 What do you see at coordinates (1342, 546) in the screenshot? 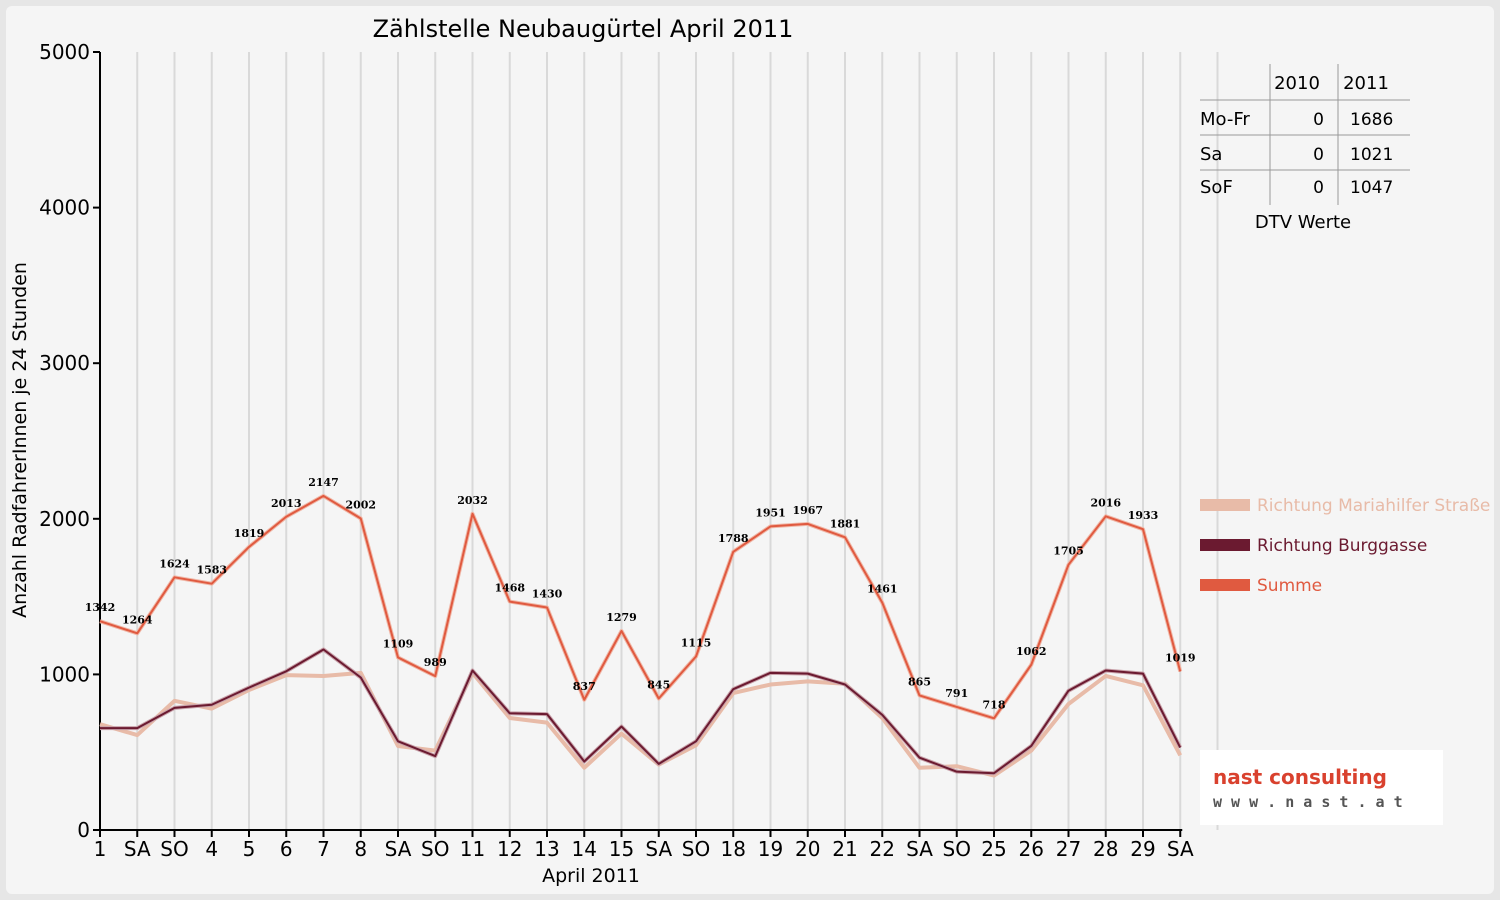
I see `legend-label-burggasse: Richtung Burggasse` at bounding box center [1342, 546].